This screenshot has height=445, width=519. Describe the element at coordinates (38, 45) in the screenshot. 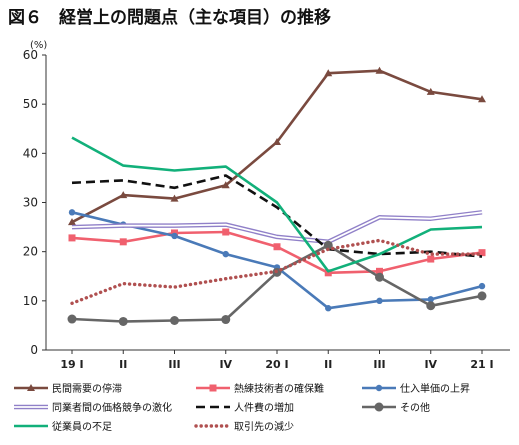

I see `y-axis-unit-label: (%)` at that location.